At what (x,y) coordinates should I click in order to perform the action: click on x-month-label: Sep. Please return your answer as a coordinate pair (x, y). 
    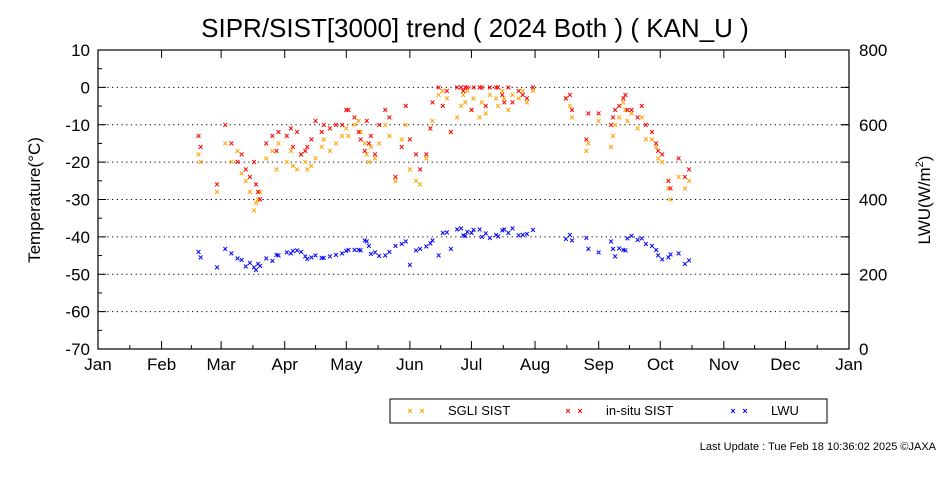
    Looking at the image, I should click on (599, 364).